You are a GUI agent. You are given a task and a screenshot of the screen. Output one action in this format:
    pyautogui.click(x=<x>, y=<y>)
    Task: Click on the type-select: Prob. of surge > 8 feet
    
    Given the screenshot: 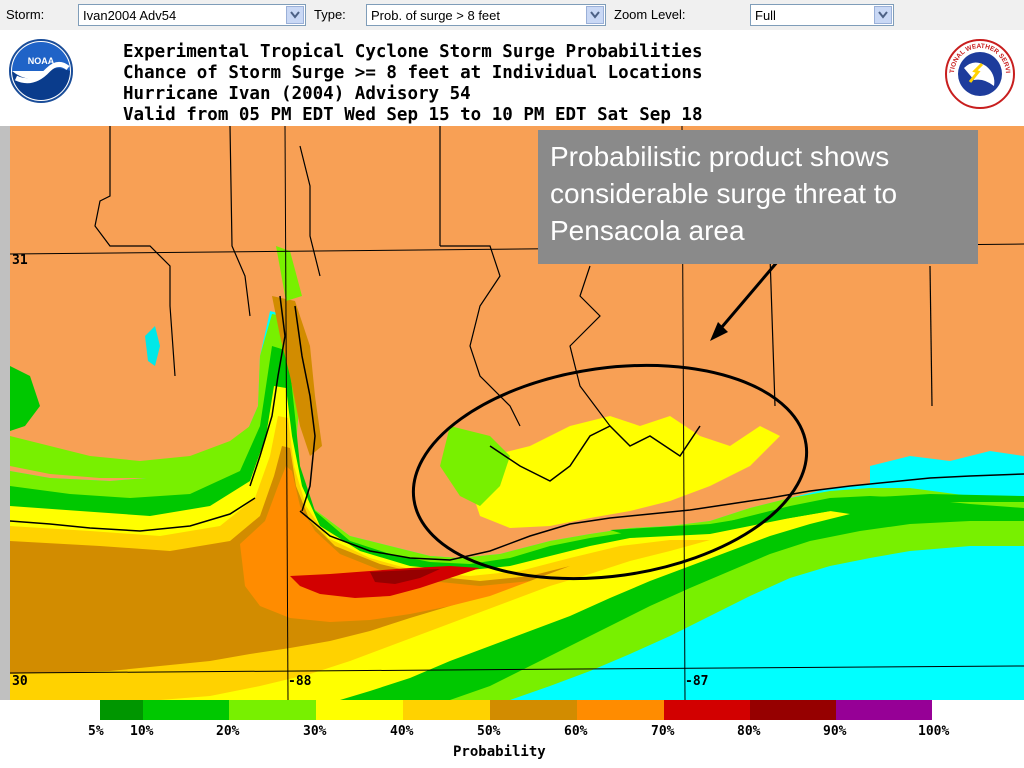 What is the action you would take?
    pyautogui.click(x=486, y=15)
    